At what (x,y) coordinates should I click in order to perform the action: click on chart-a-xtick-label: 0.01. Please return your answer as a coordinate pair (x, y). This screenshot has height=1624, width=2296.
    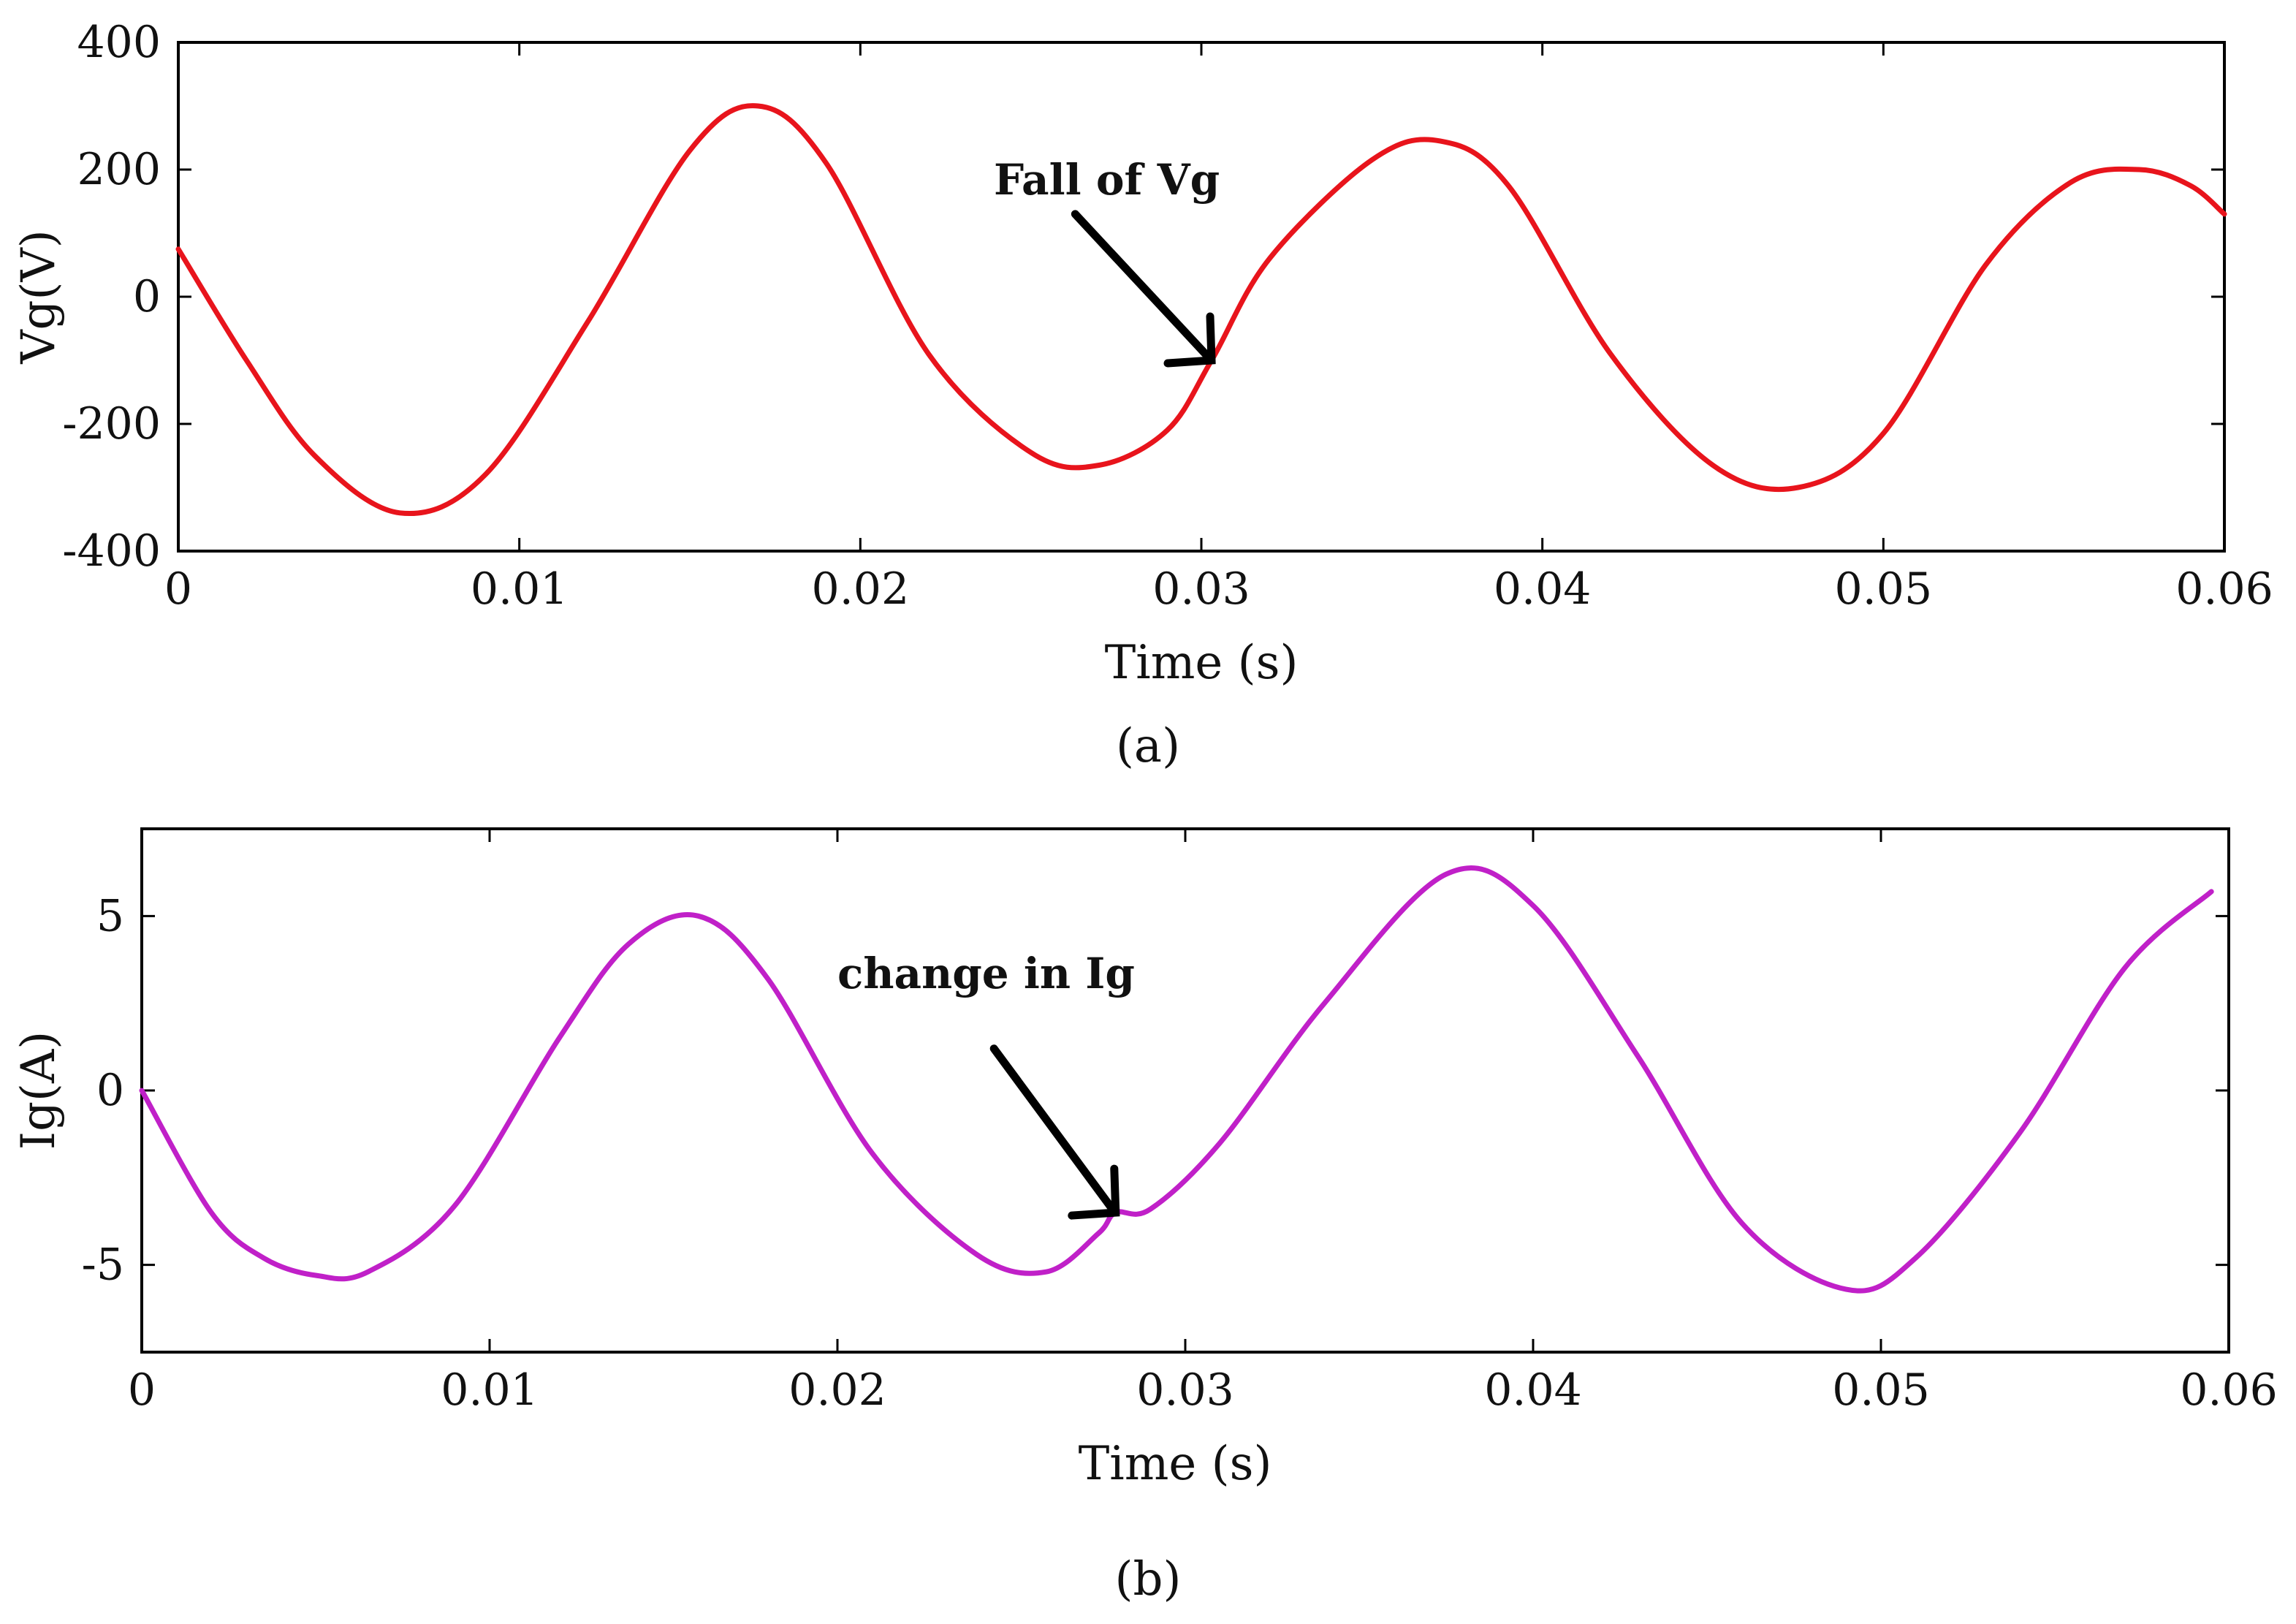
    Looking at the image, I should click on (520, 590).